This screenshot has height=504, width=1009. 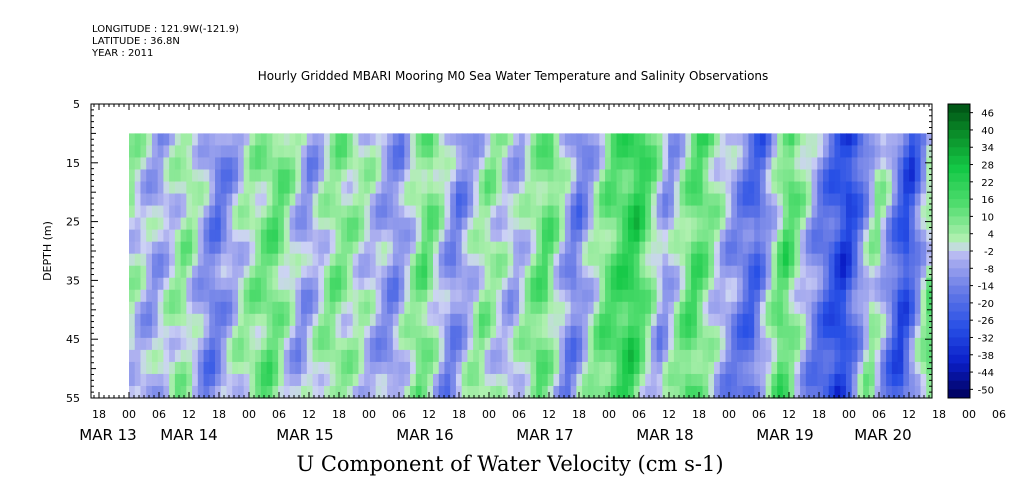 I want to click on x-tick-label: 18, so click(x=699, y=414).